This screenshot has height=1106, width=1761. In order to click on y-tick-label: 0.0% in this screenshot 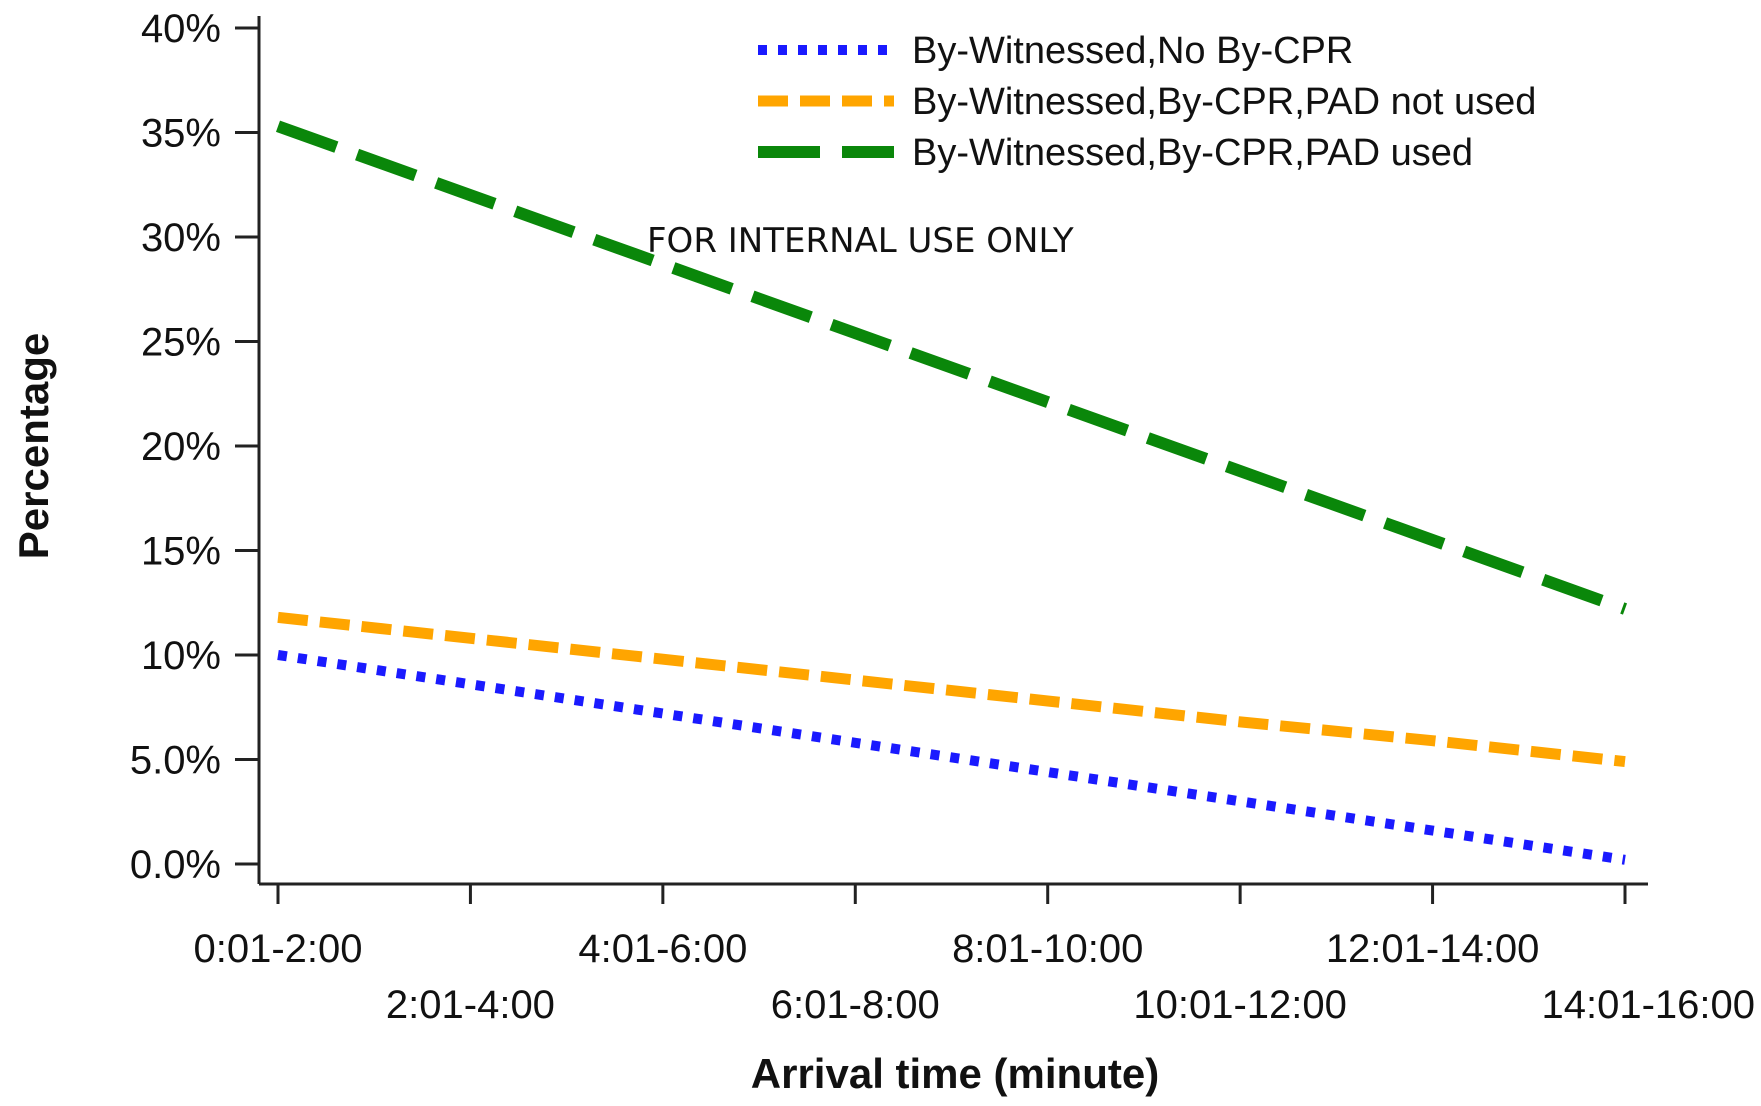, I will do `click(175, 865)`.